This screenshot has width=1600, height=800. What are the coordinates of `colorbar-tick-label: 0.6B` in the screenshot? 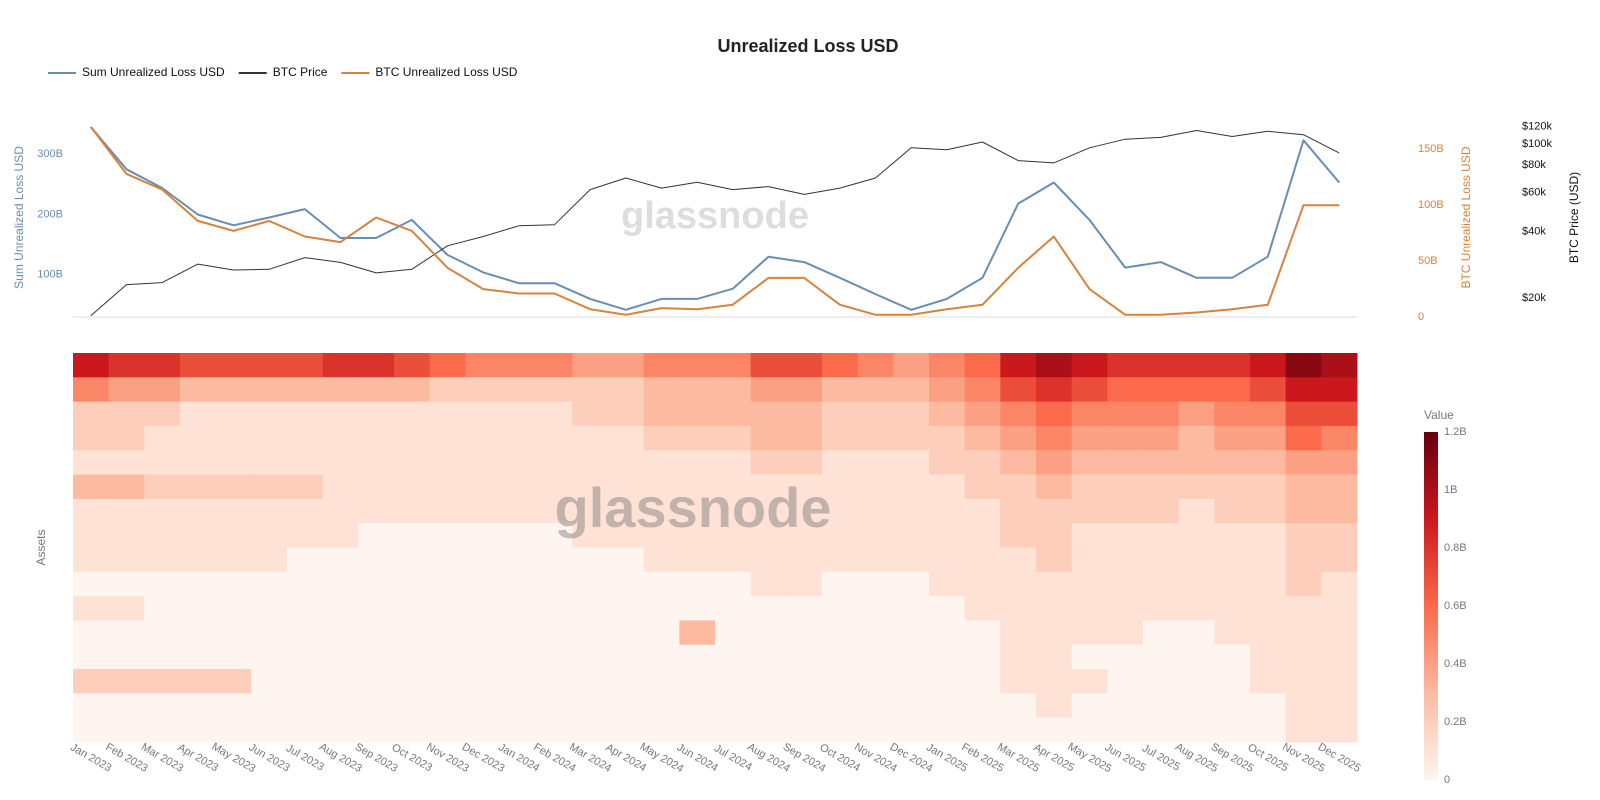 It's located at (1455, 606).